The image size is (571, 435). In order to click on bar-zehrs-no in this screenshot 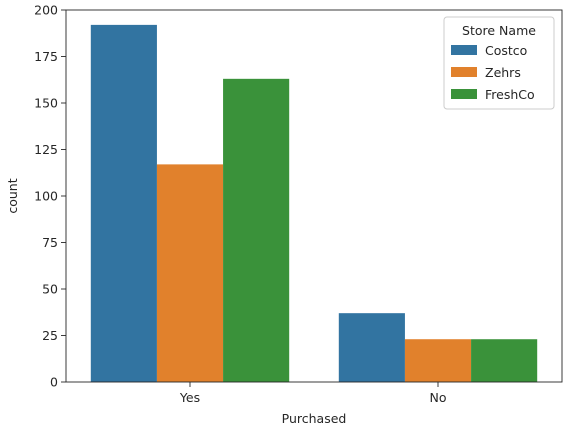, I will do `click(438, 360)`.